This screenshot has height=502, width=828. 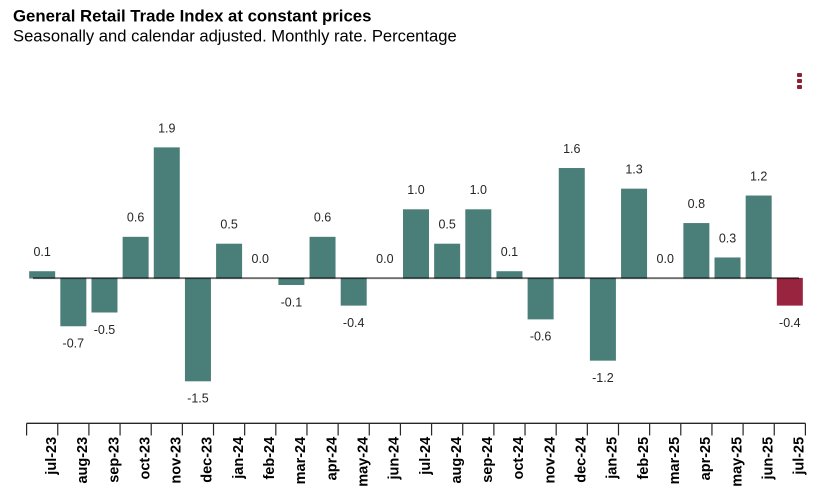 What do you see at coordinates (768, 459) in the screenshot?
I see `svg-text: jun-25` at bounding box center [768, 459].